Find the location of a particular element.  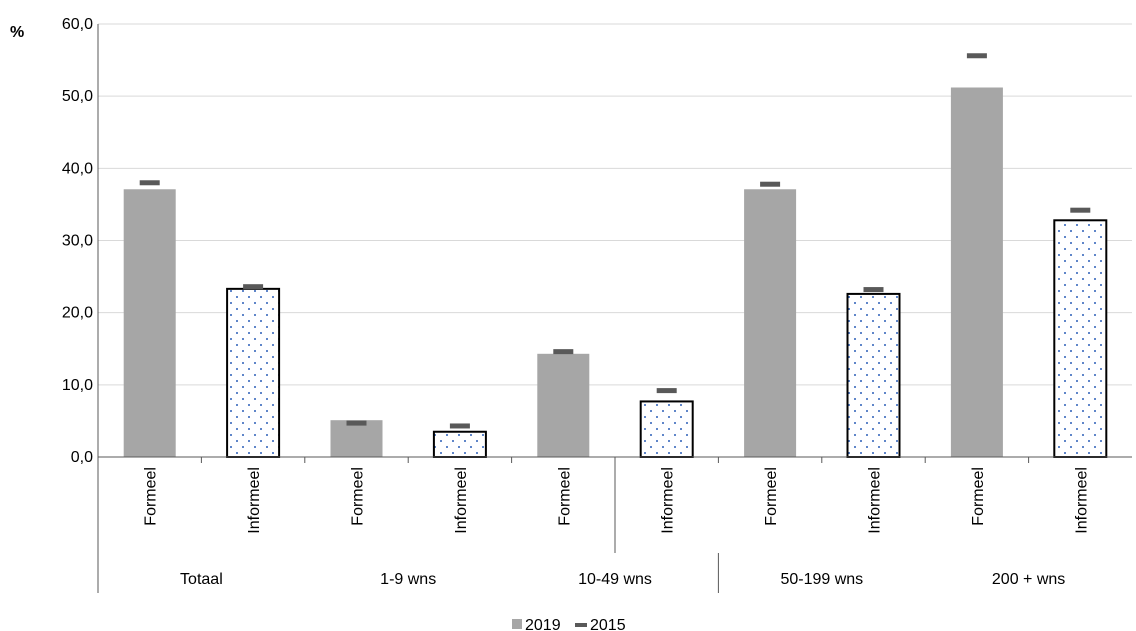

y-tick-labels: 0,0 10,0 20,0 30,0 40,0 50,0 60,0 is located at coordinates (77, 241).